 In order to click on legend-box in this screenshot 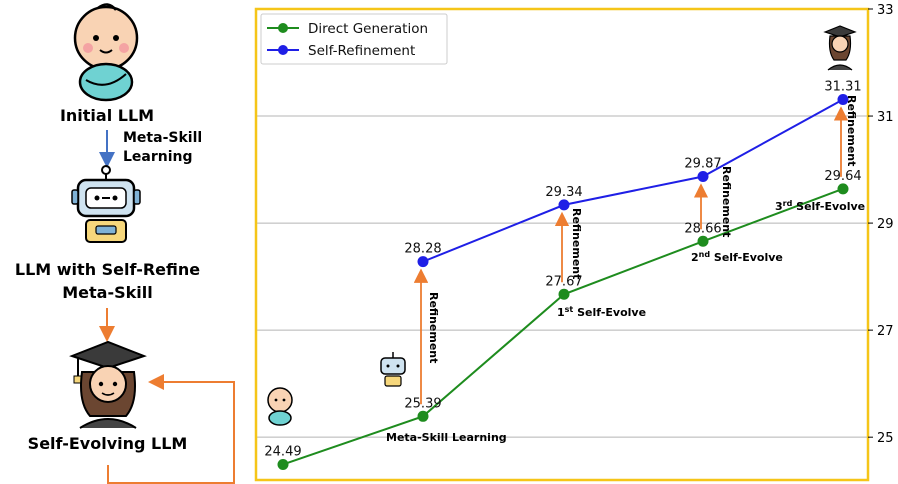, I will do `click(354, 39)`.